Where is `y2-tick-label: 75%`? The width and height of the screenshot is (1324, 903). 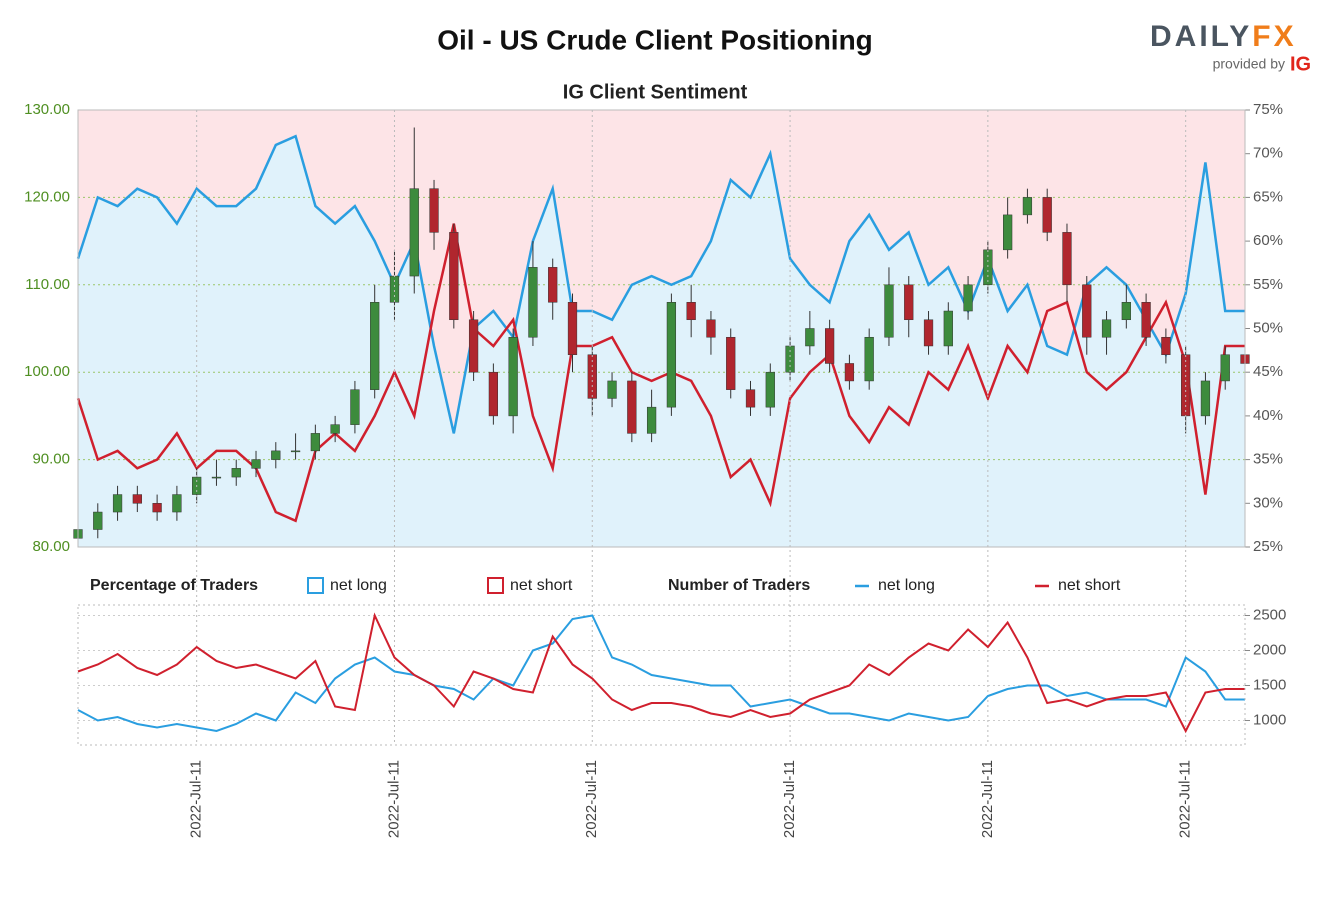 y2-tick-label: 75% is located at coordinates (1268, 109).